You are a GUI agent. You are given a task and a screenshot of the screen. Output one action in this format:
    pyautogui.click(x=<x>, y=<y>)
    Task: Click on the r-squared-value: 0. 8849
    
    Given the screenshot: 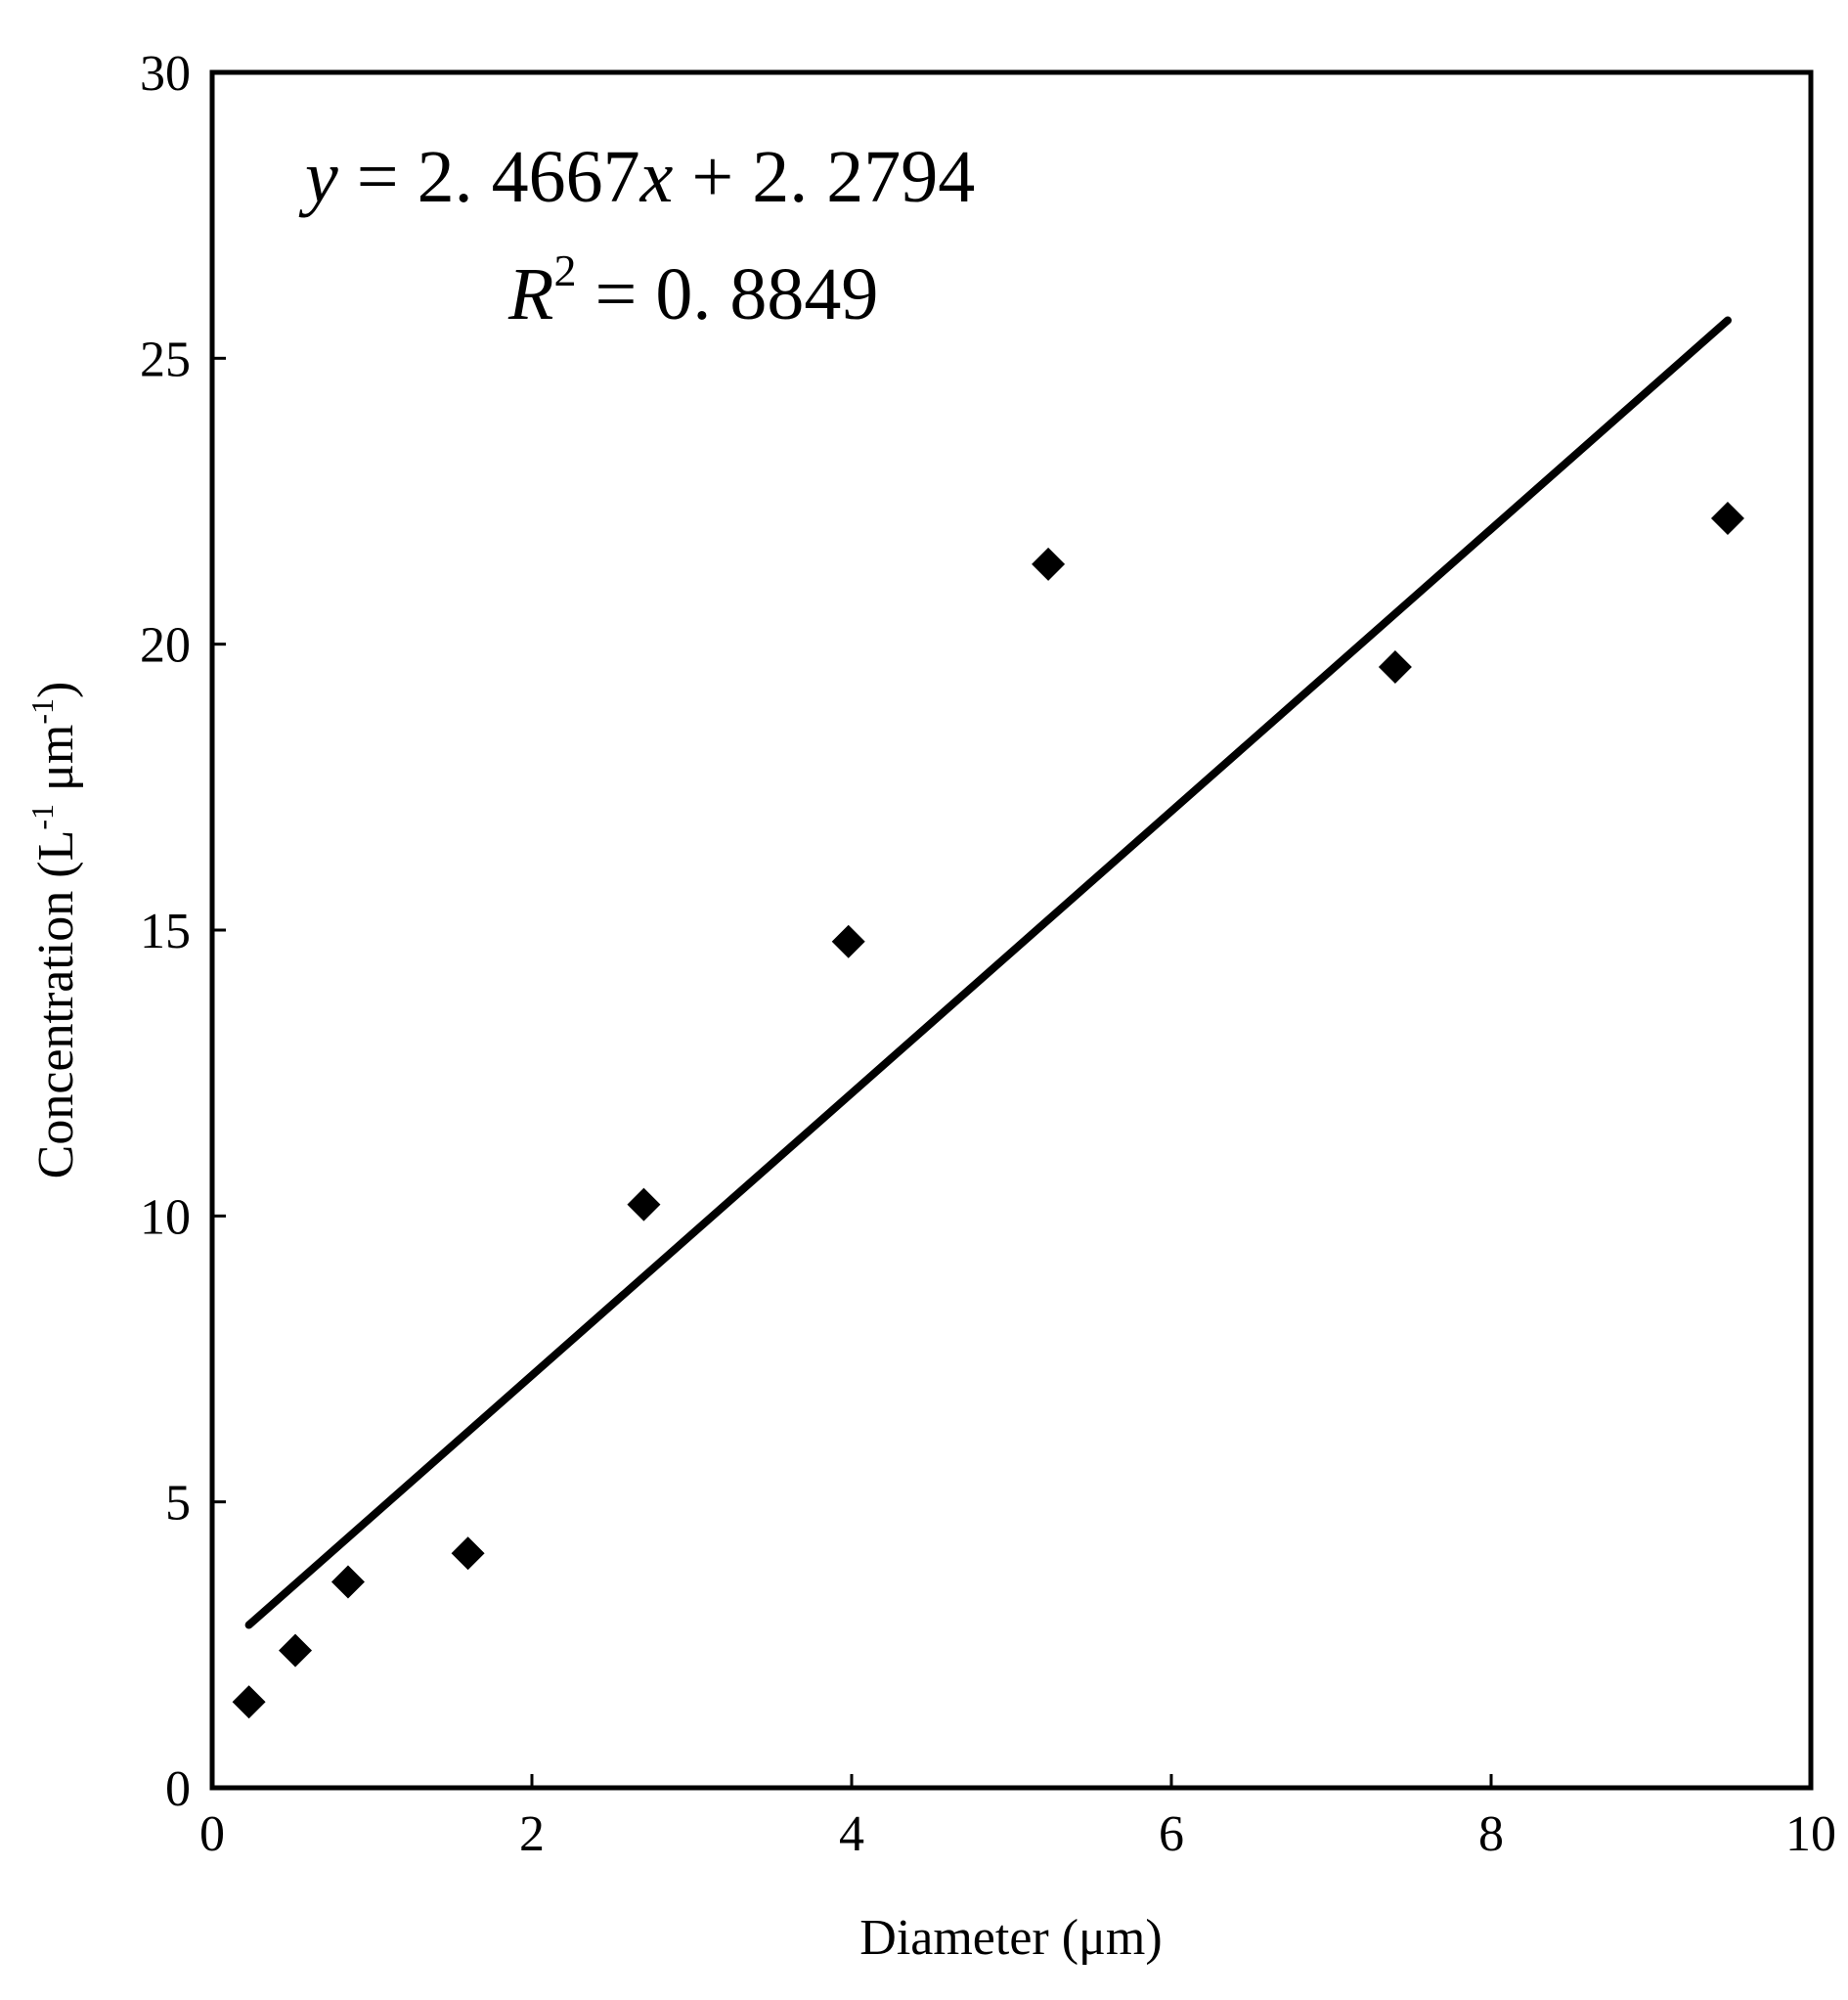 What is the action you would take?
    pyautogui.click(x=766, y=294)
    